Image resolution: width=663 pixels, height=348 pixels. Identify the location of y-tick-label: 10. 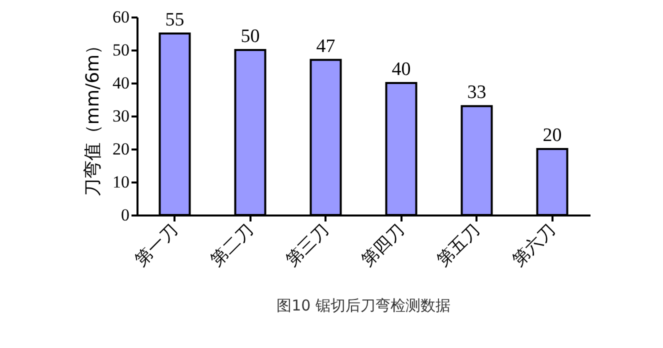
(121, 182).